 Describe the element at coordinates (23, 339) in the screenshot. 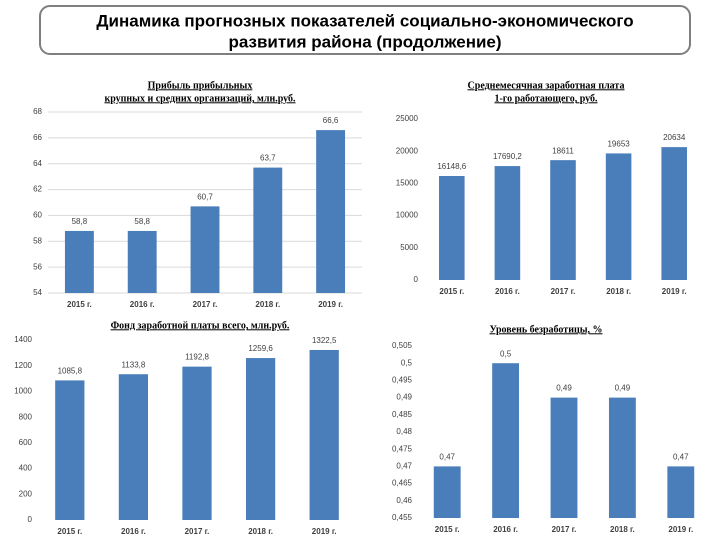

I see `y-tick-label: 1400` at that location.